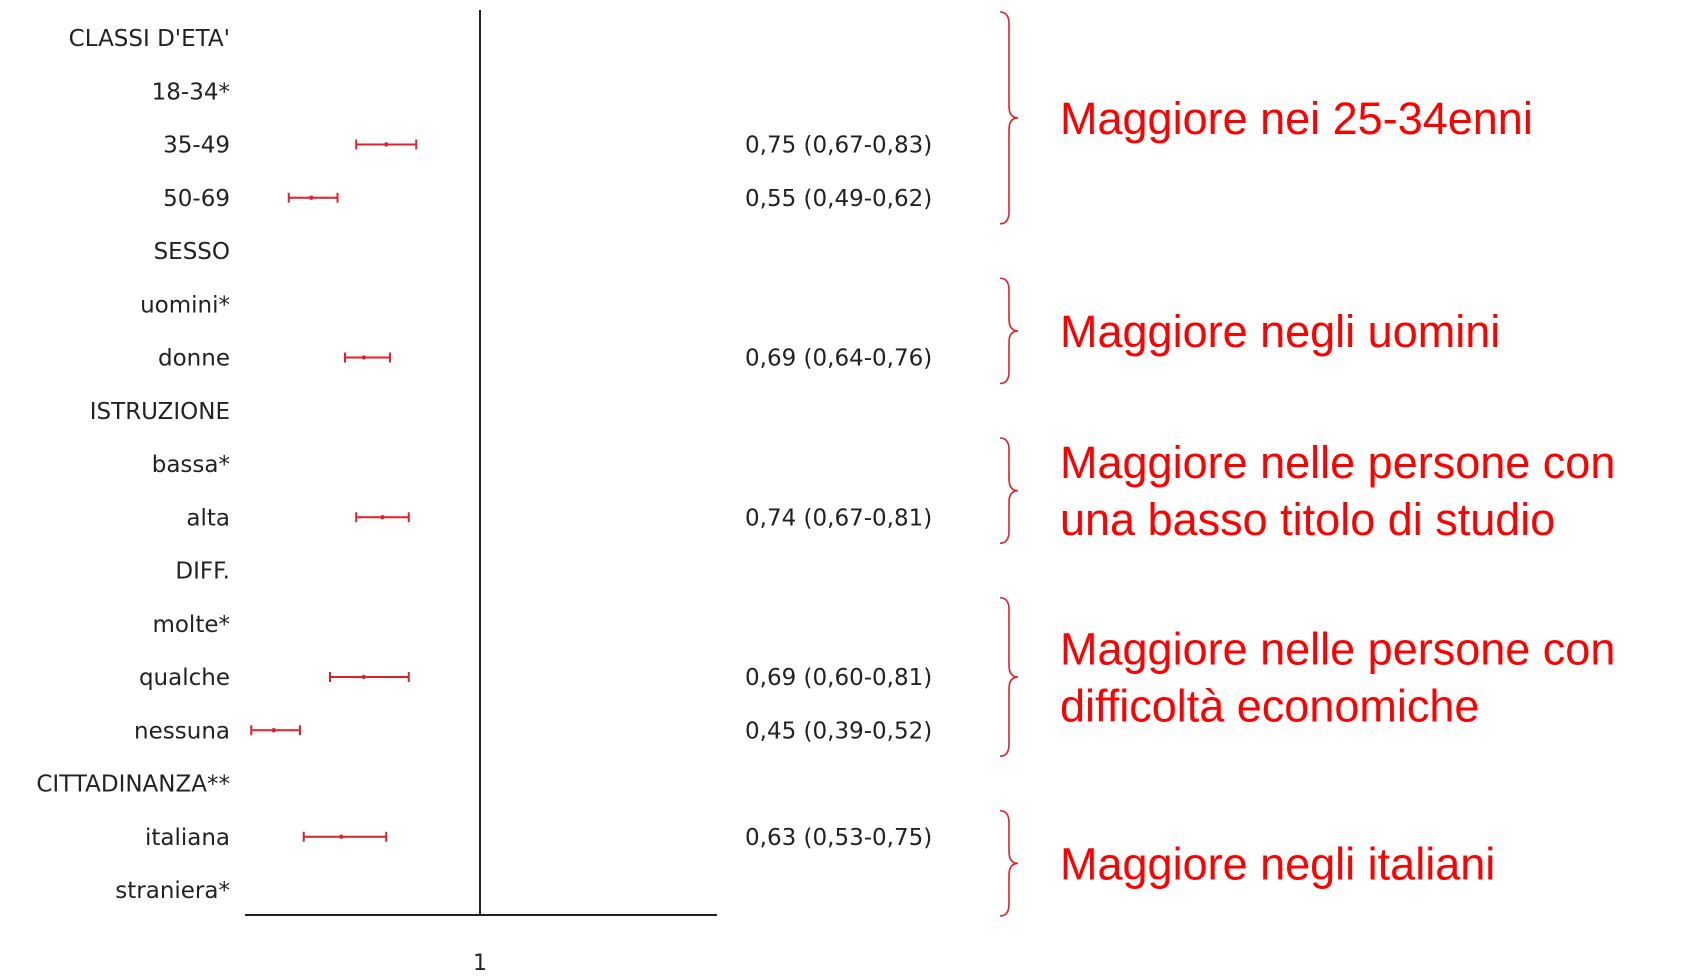  What do you see at coordinates (1307, 519) in the screenshot?
I see `annotation-text: una basso titolo di studio` at bounding box center [1307, 519].